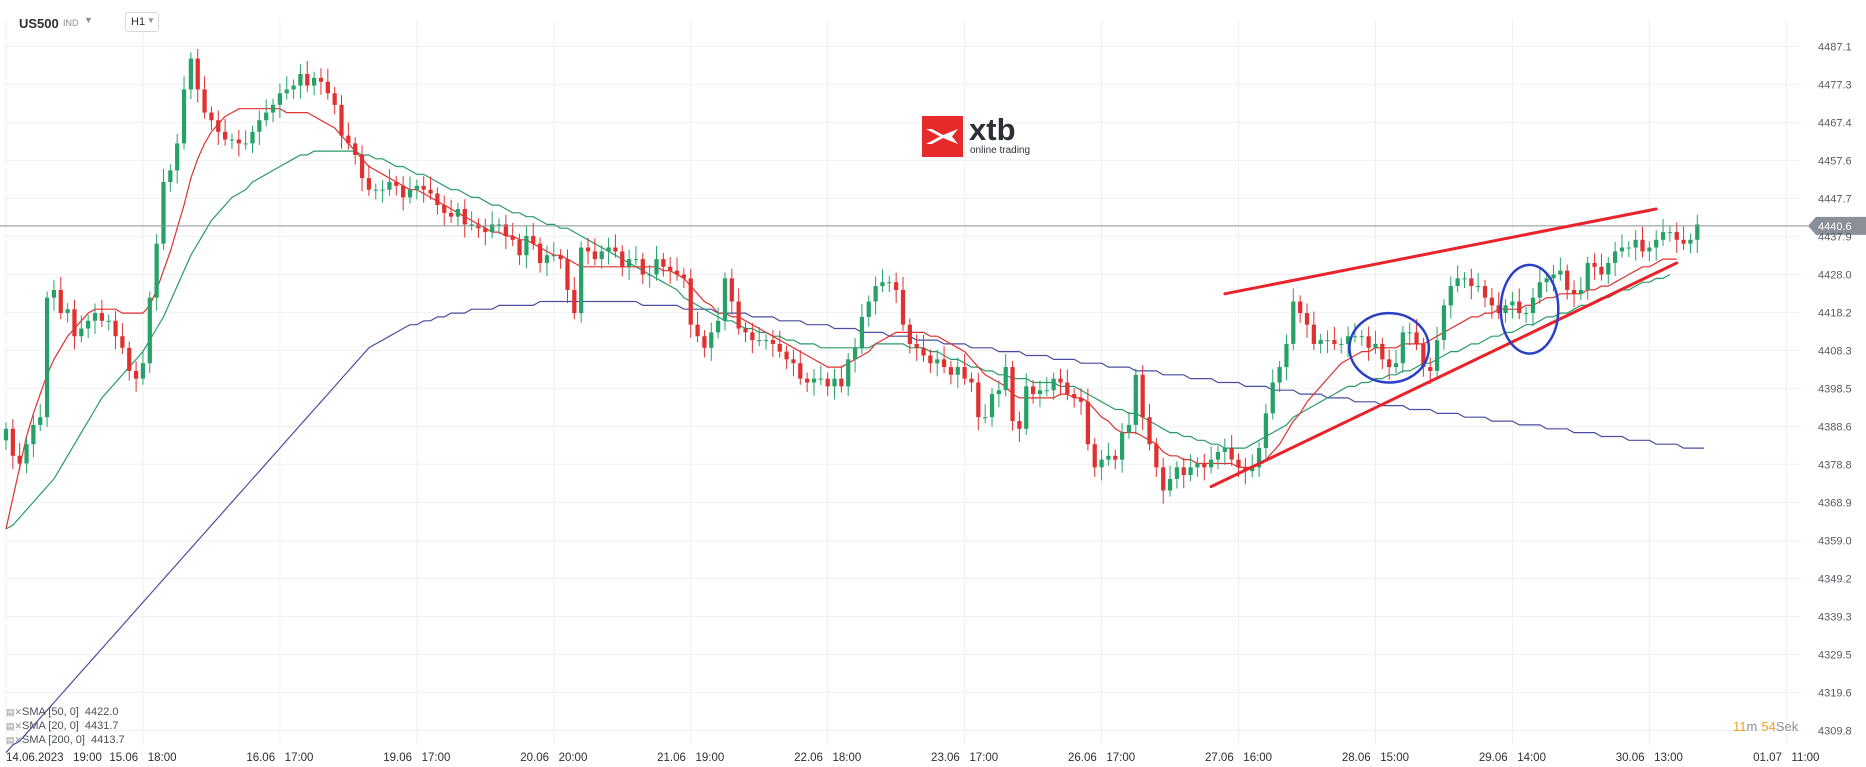  What do you see at coordinates (142, 758) in the screenshot?
I see `x-tick-label: 15.06 18:00` at bounding box center [142, 758].